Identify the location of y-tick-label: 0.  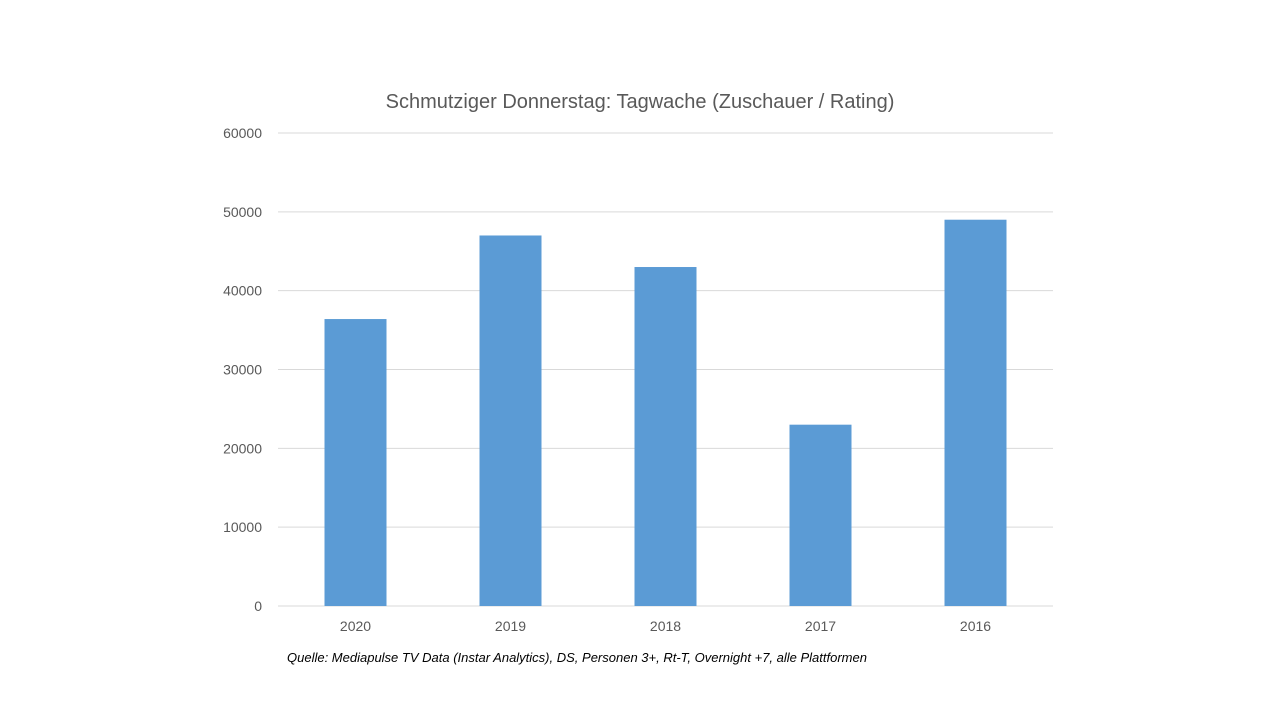
(258, 606).